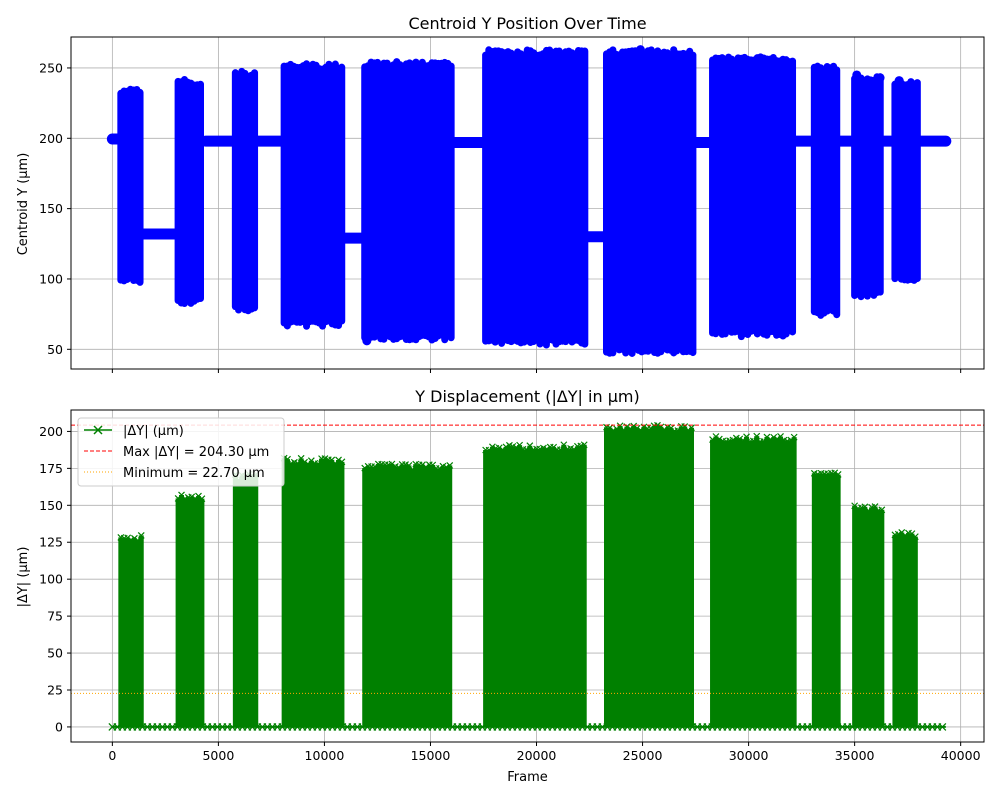  What do you see at coordinates (23, 577) in the screenshot?
I see `bottom-chart-ylabel: |ΔY| (µm)` at bounding box center [23, 577].